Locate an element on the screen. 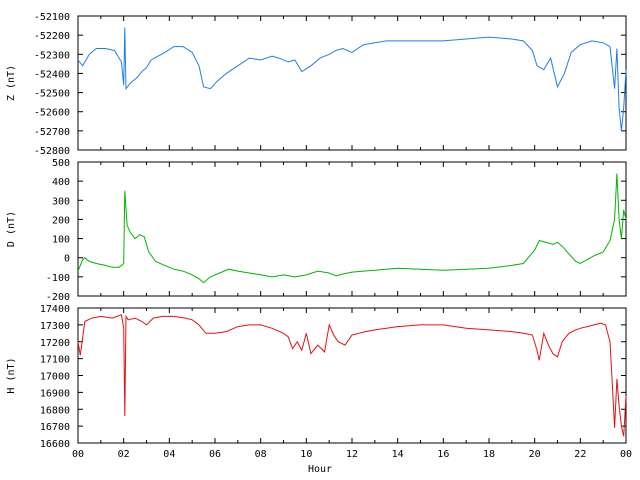 The width and height of the screenshot is (640, 480). x-tick-label: 22 is located at coordinates (580, 454).